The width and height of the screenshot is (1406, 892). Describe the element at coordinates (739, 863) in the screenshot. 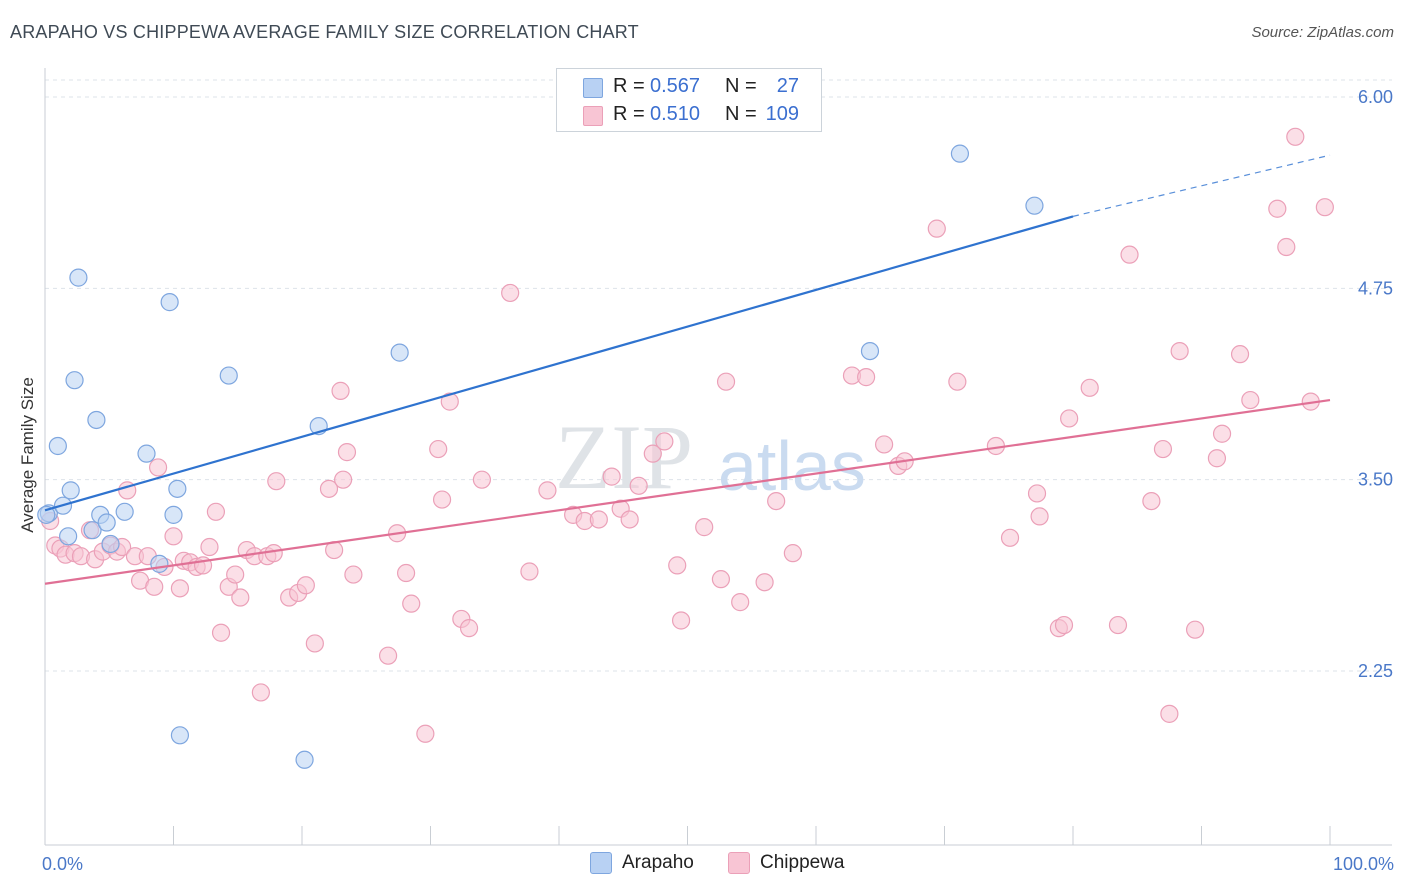

I see `chippewa-legend-swatch` at that location.